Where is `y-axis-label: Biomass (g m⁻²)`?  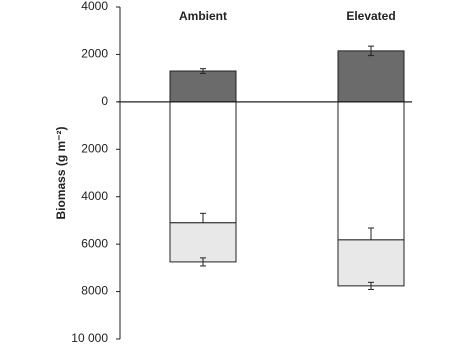
y-axis-label: Biomass (g m⁻²) is located at coordinates (61, 172).